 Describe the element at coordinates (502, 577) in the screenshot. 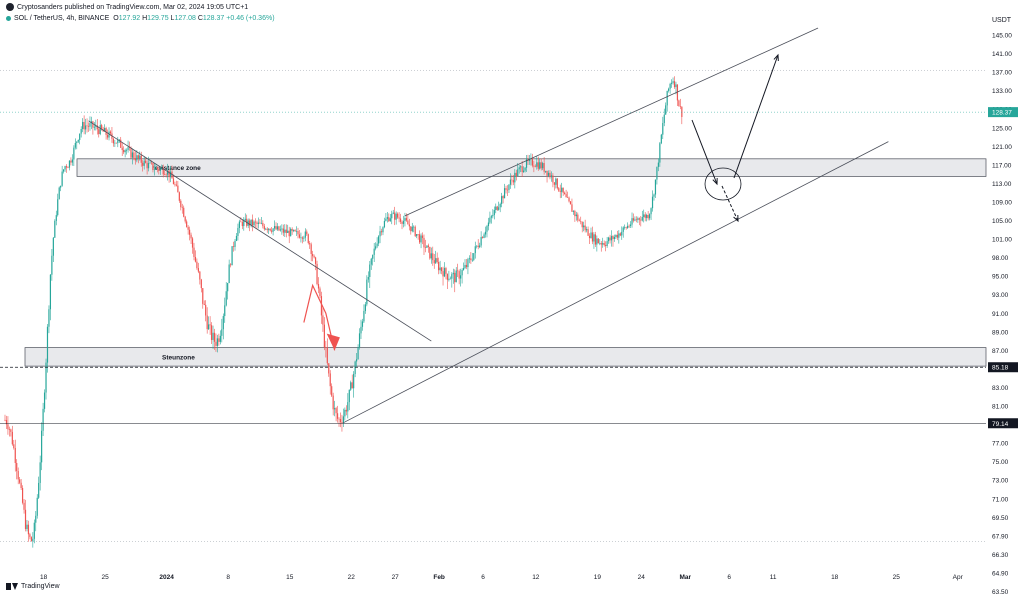

I see `time-axis: 18 25 2024 8 15 22 27 Feb 6 12 19 24 Mar 6 11 18 25 Apr` at that location.